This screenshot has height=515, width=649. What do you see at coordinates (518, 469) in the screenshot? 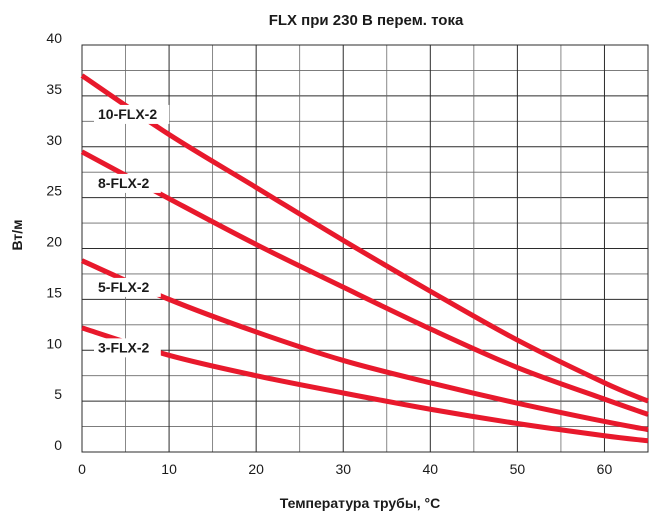
I see `x-tick-label: 50` at bounding box center [518, 469].